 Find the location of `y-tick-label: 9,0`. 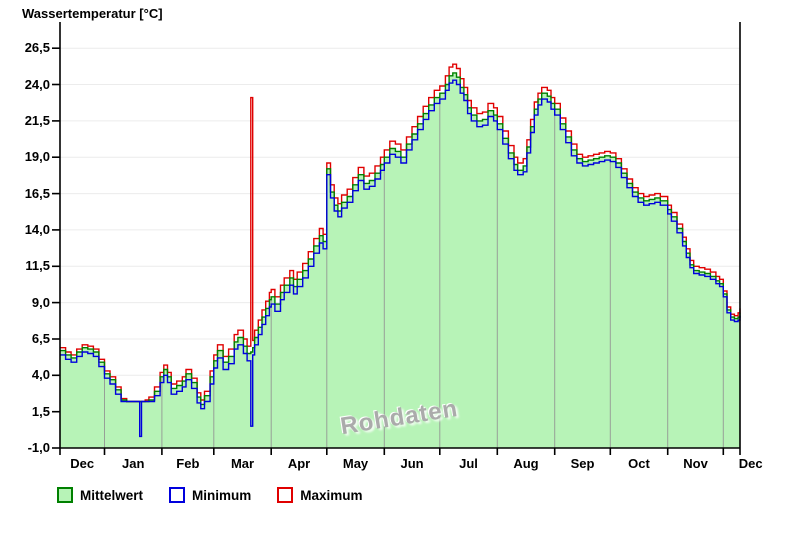

y-tick-label: 9,0 is located at coordinates (40, 302).